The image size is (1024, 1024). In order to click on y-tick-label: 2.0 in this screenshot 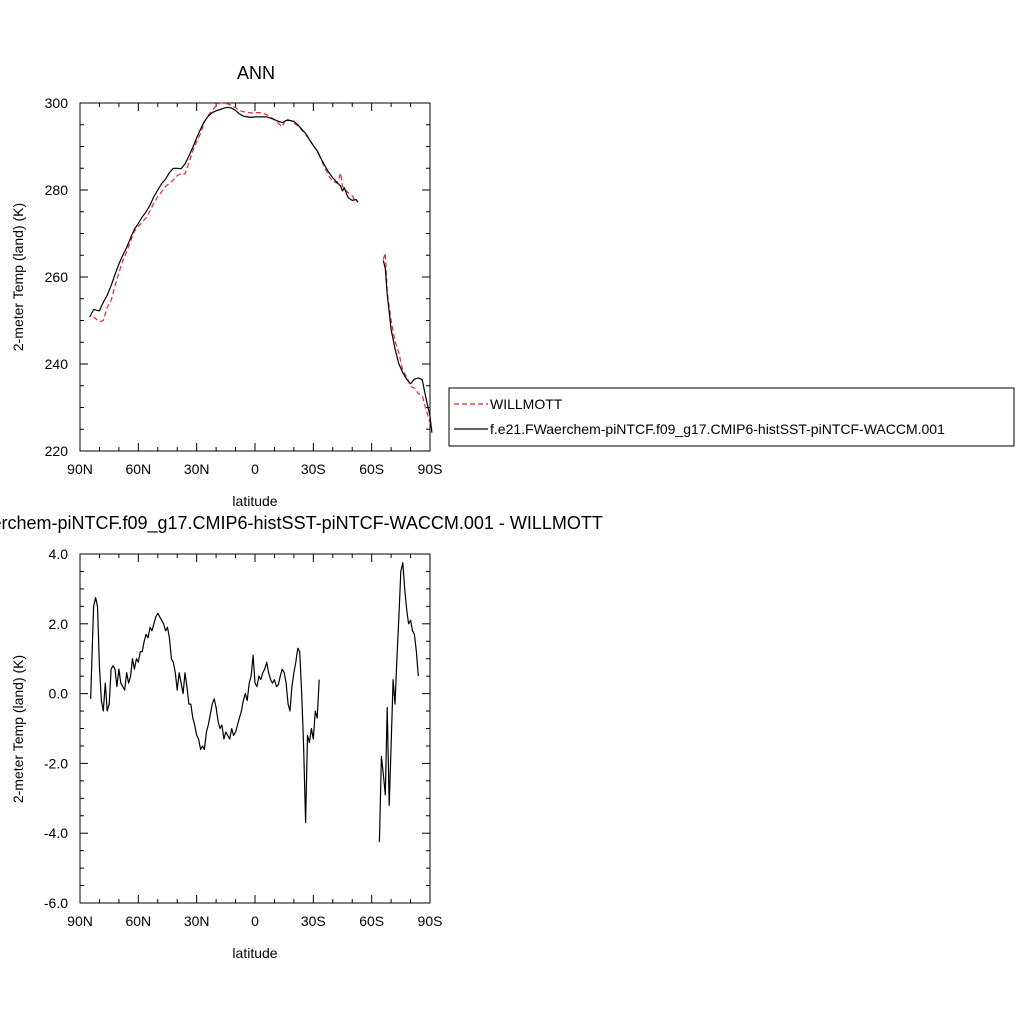, I will do `click(59, 624)`.